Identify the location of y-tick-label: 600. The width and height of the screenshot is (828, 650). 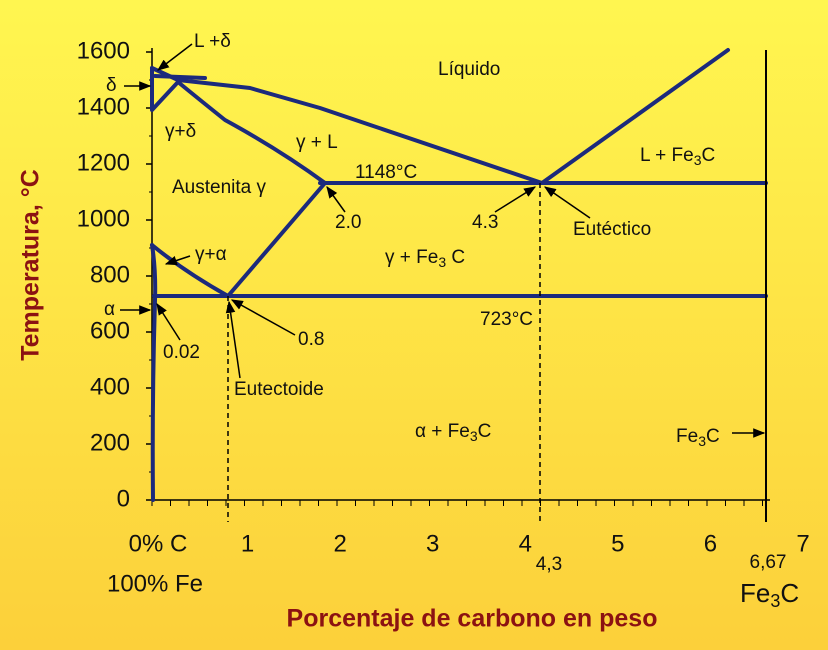
(110, 330).